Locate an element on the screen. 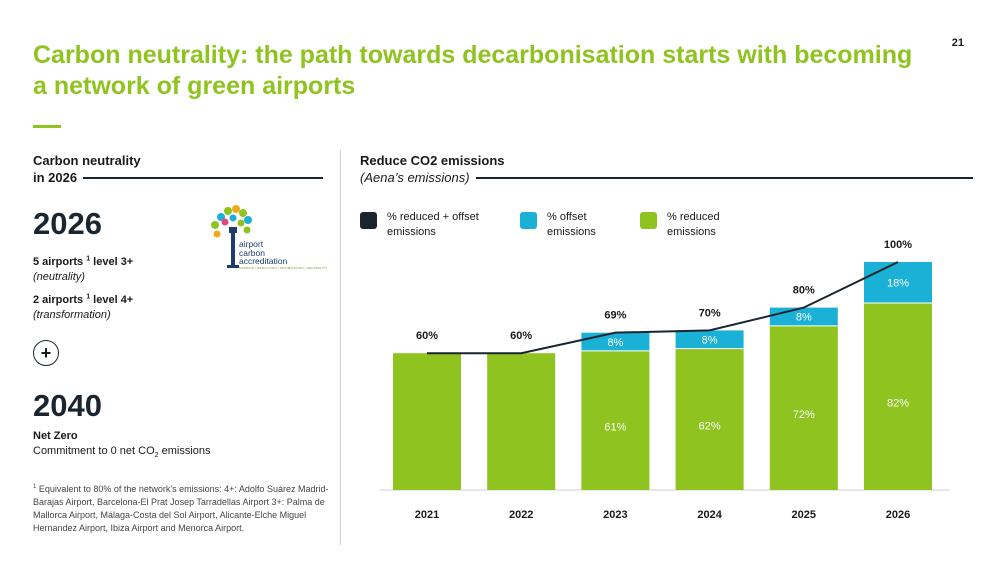  net-zero-title: Net Zero is located at coordinates (55, 436).